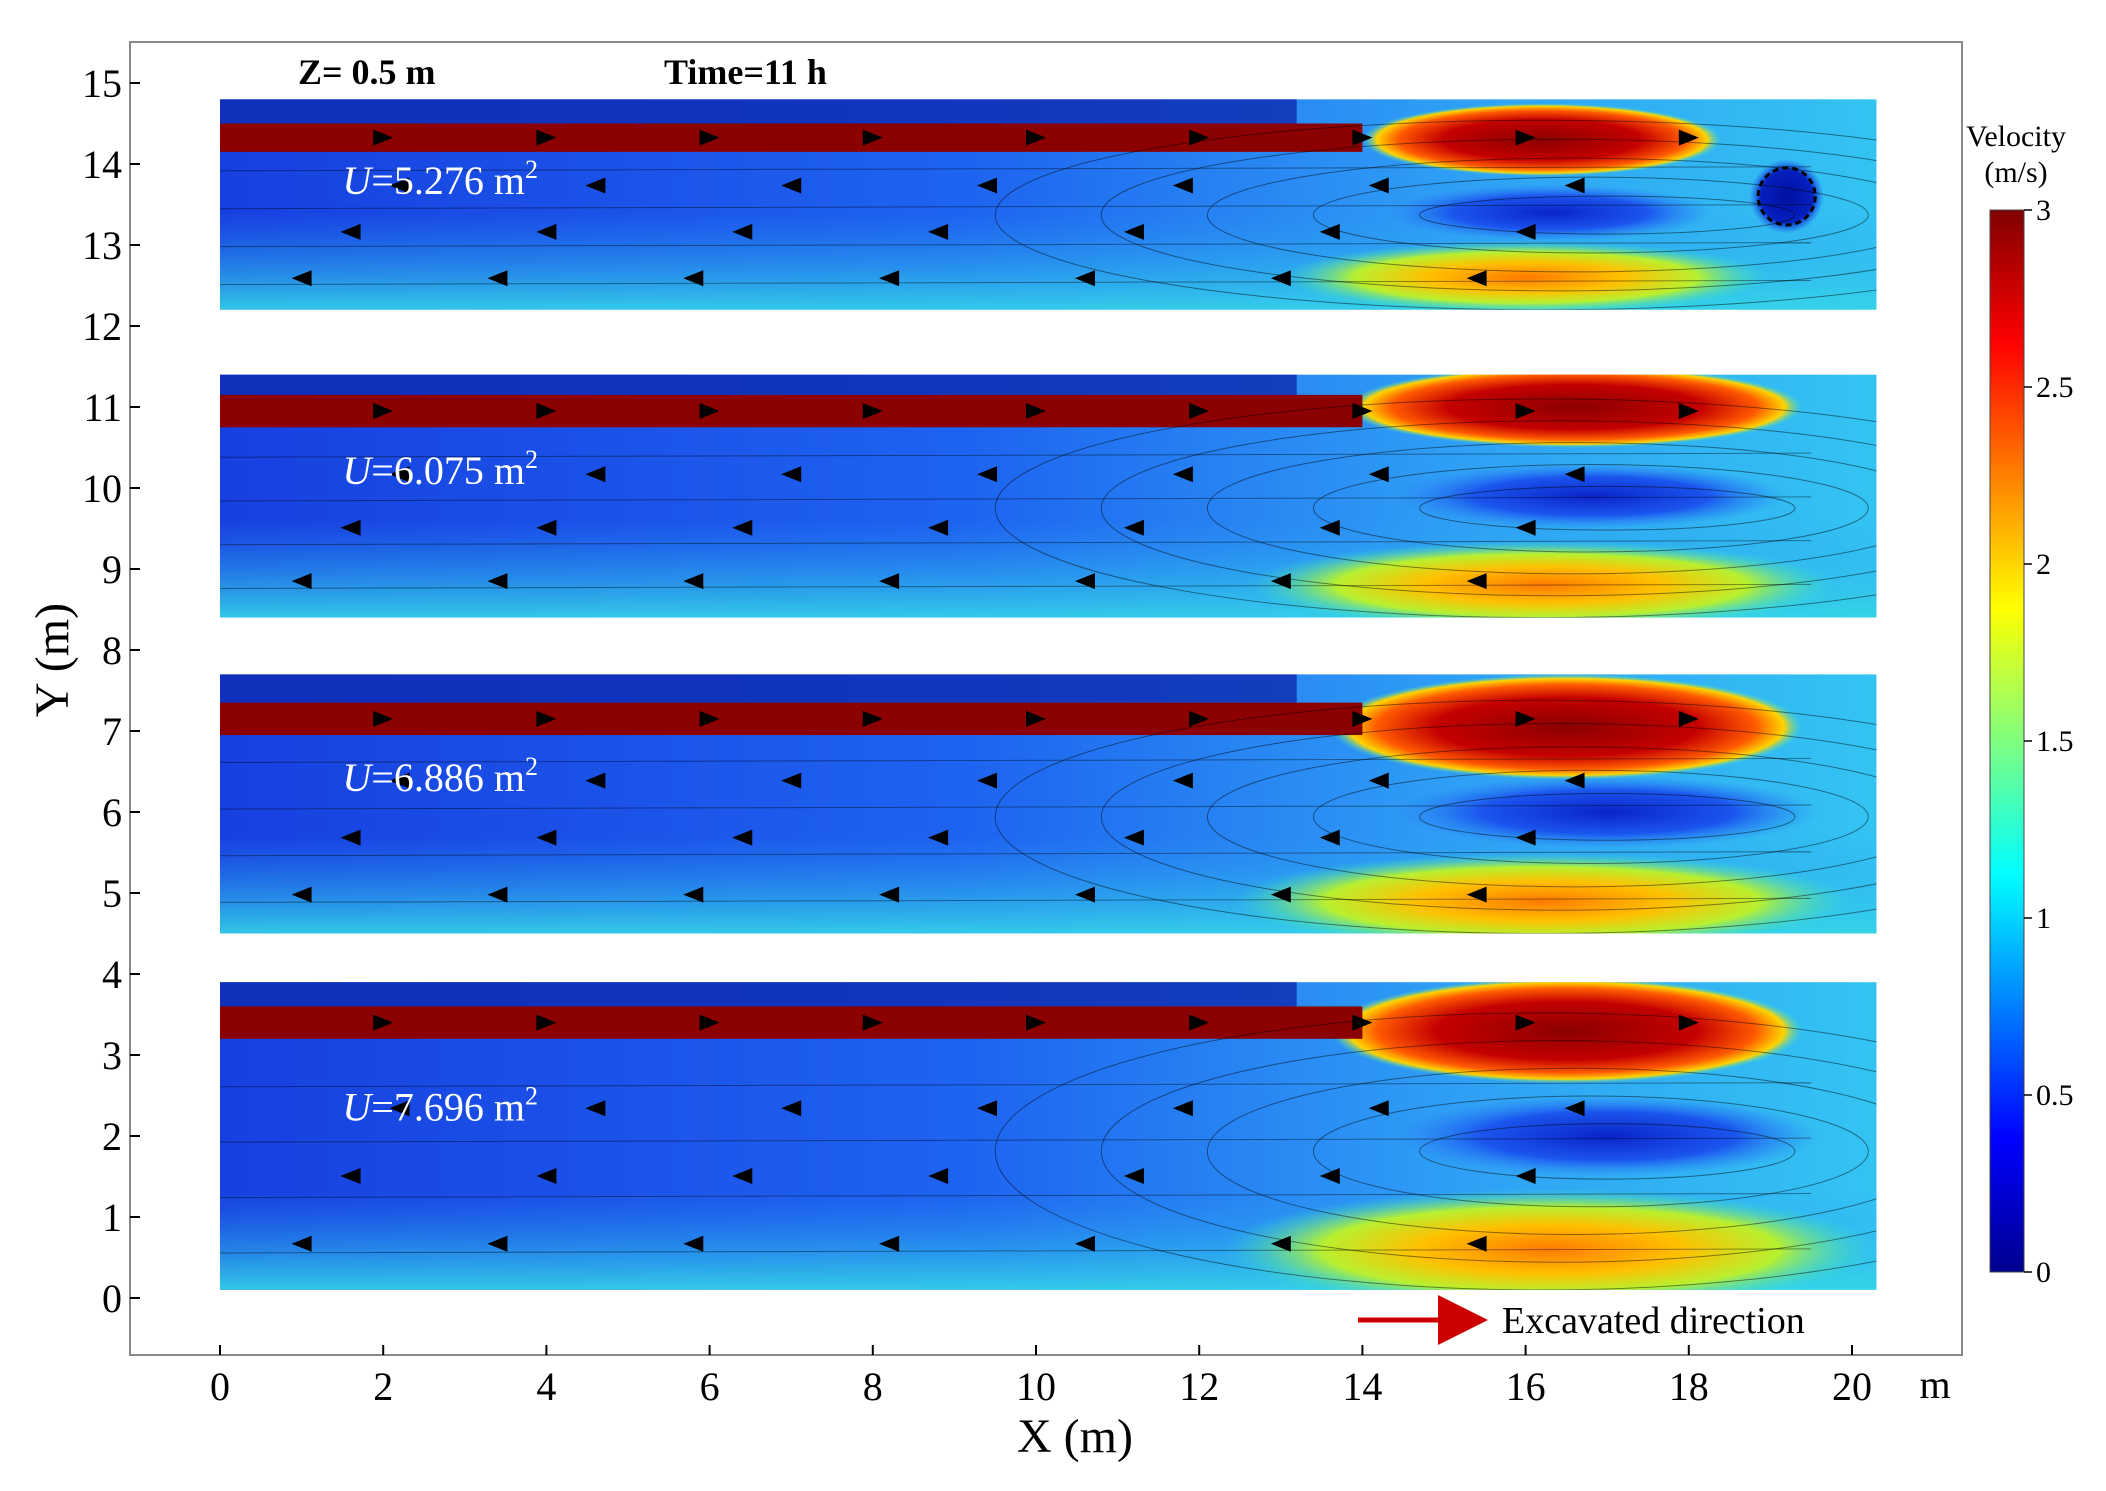  I want to click on x-tick-label: 8, so click(873, 1386).